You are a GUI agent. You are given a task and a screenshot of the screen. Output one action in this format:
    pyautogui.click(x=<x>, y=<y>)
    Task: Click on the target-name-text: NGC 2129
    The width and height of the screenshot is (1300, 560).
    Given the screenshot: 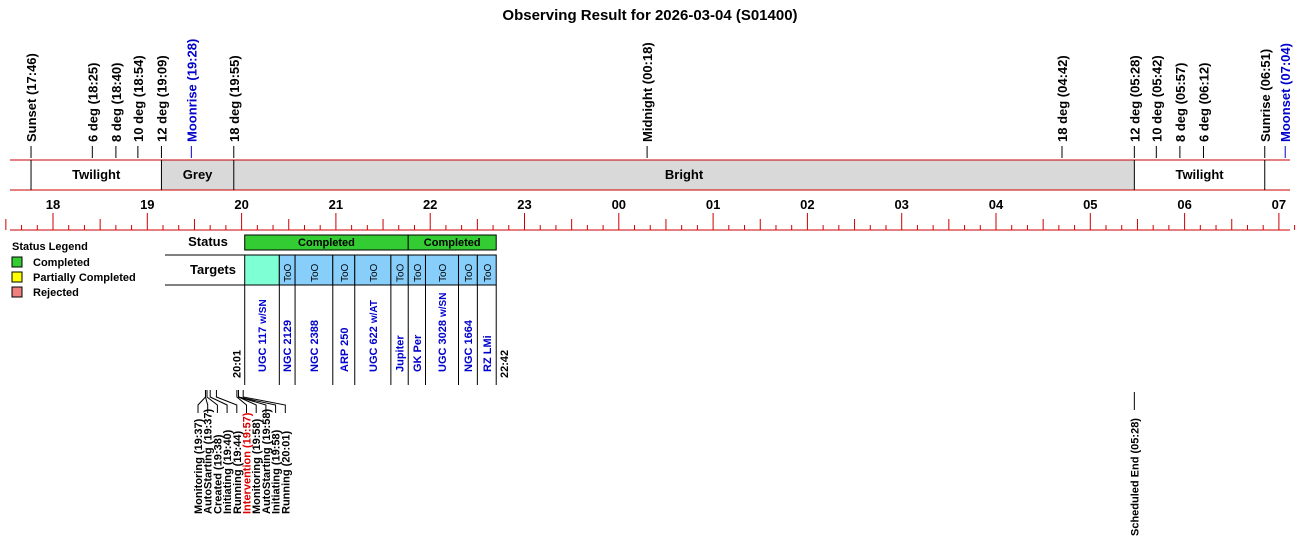 What is the action you would take?
    pyautogui.click(x=288, y=346)
    